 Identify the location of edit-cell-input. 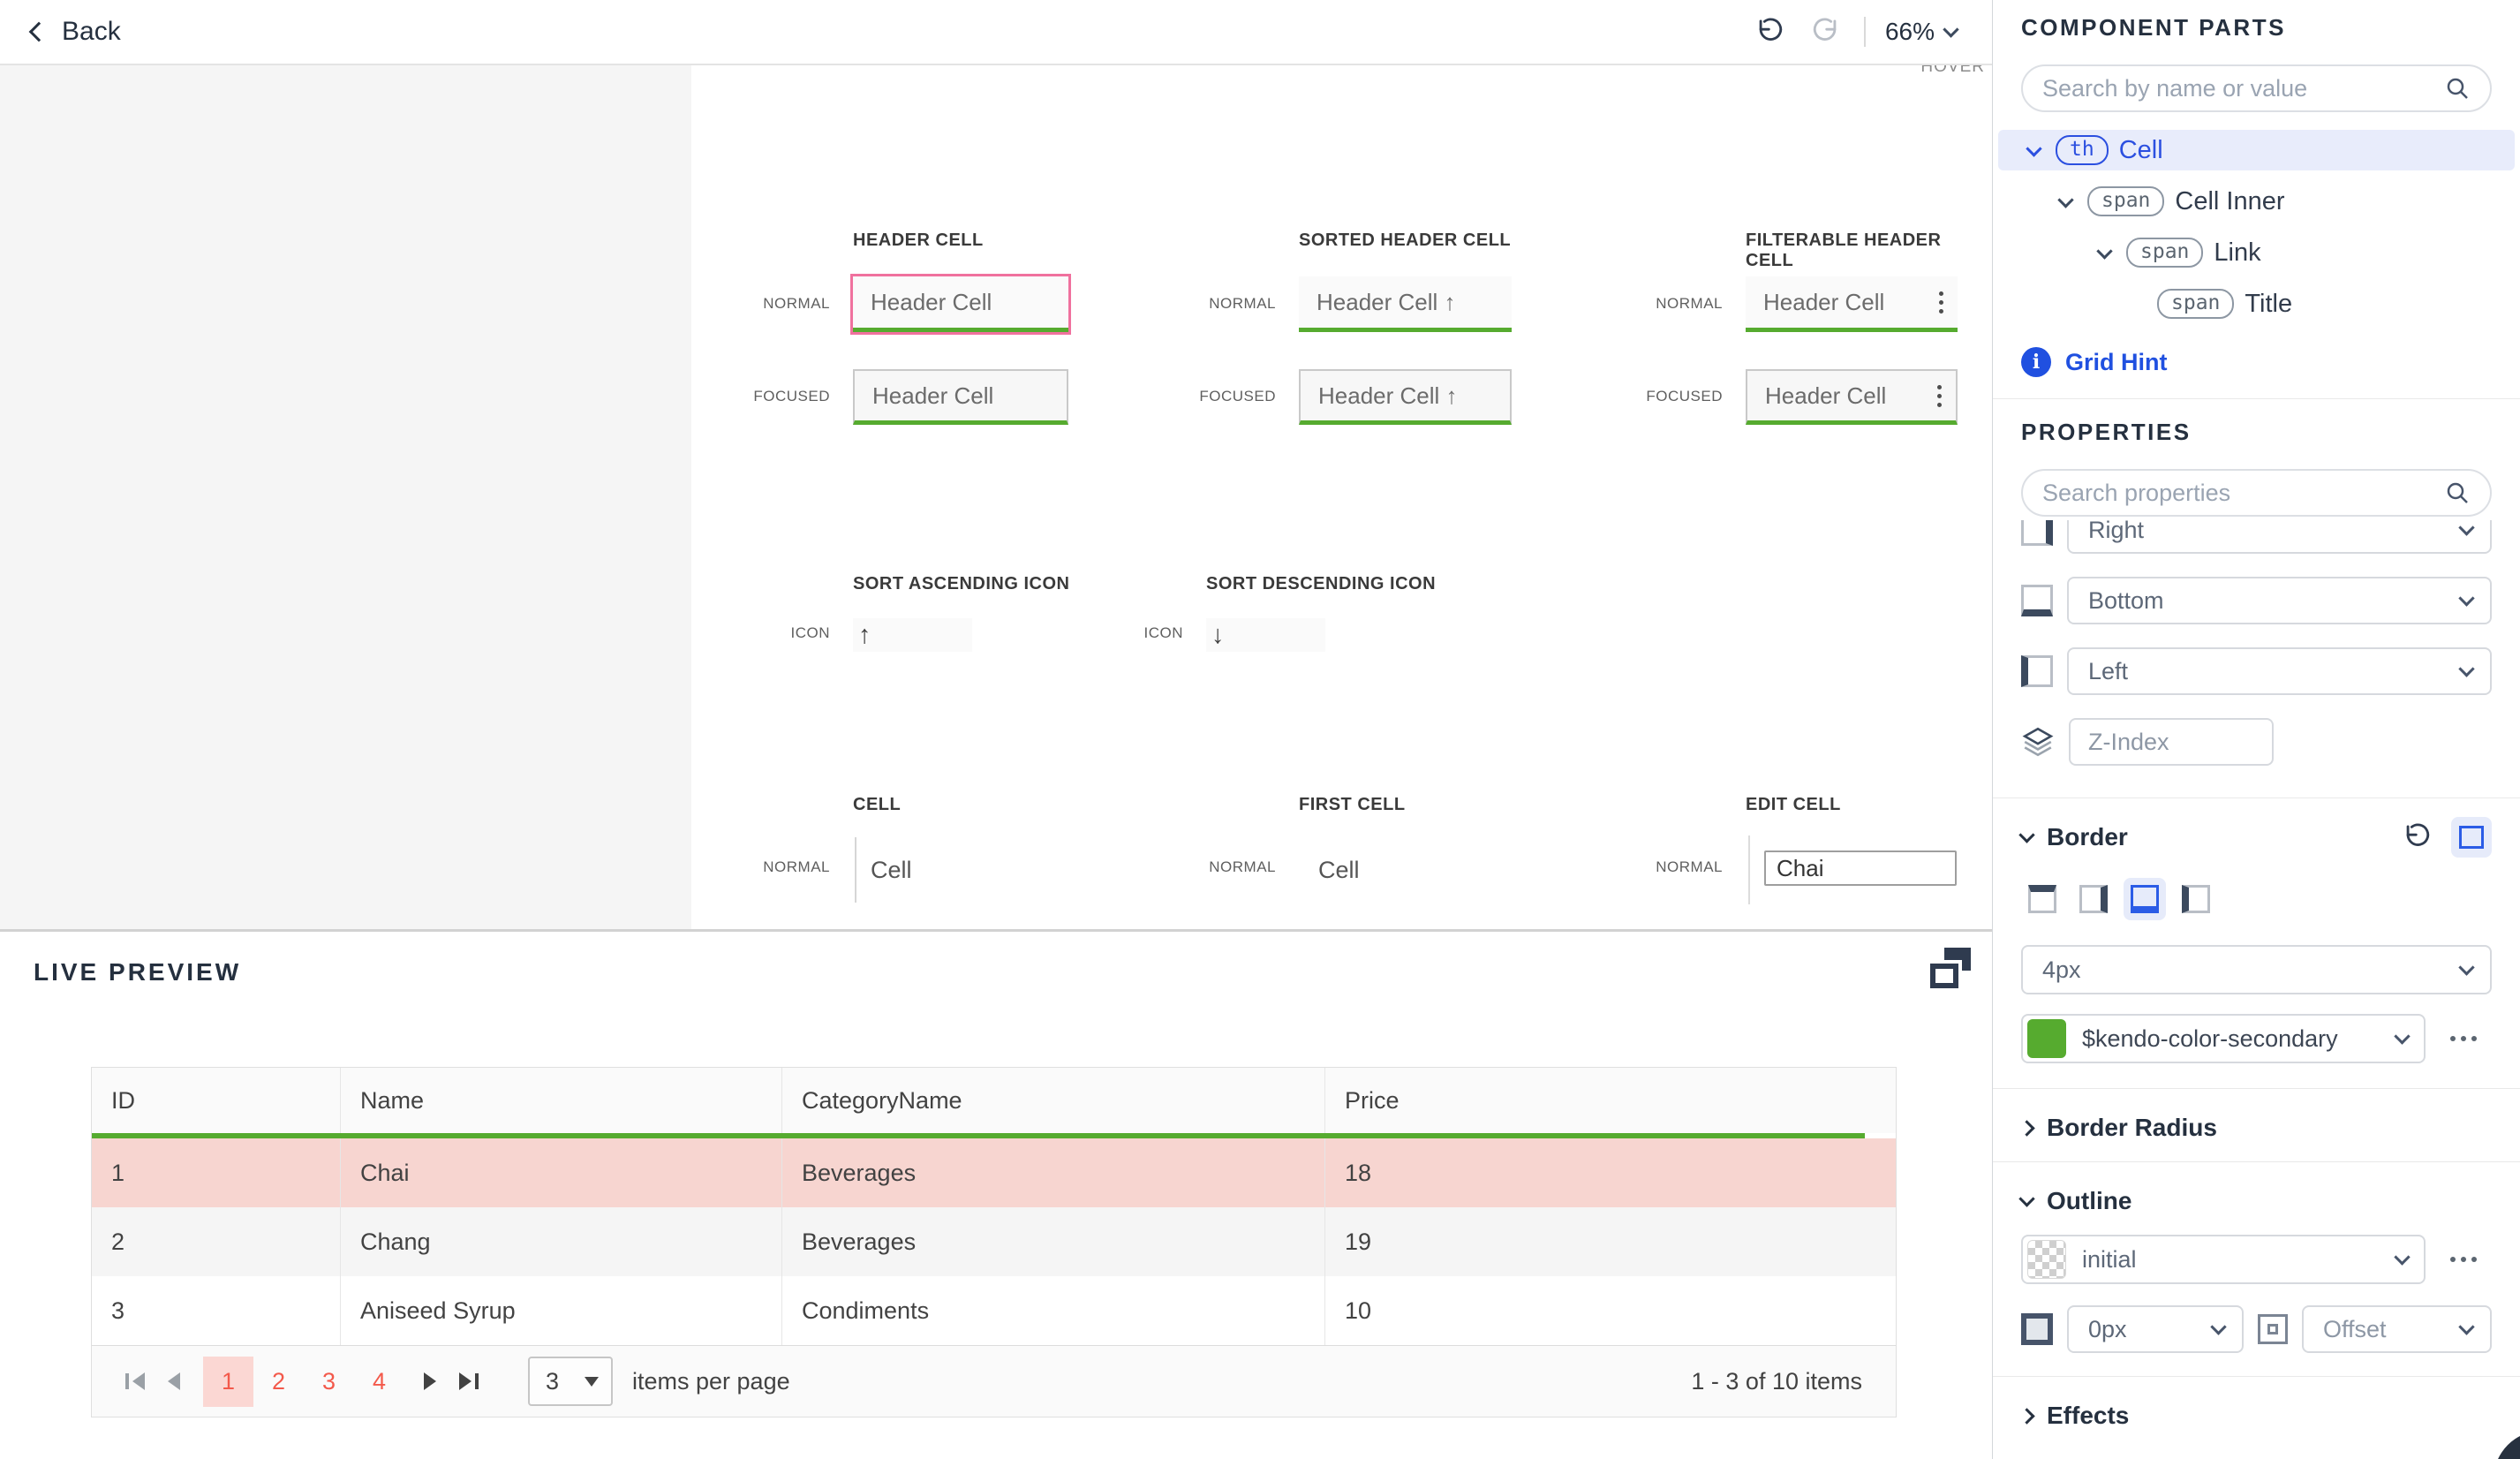
(1860, 868).